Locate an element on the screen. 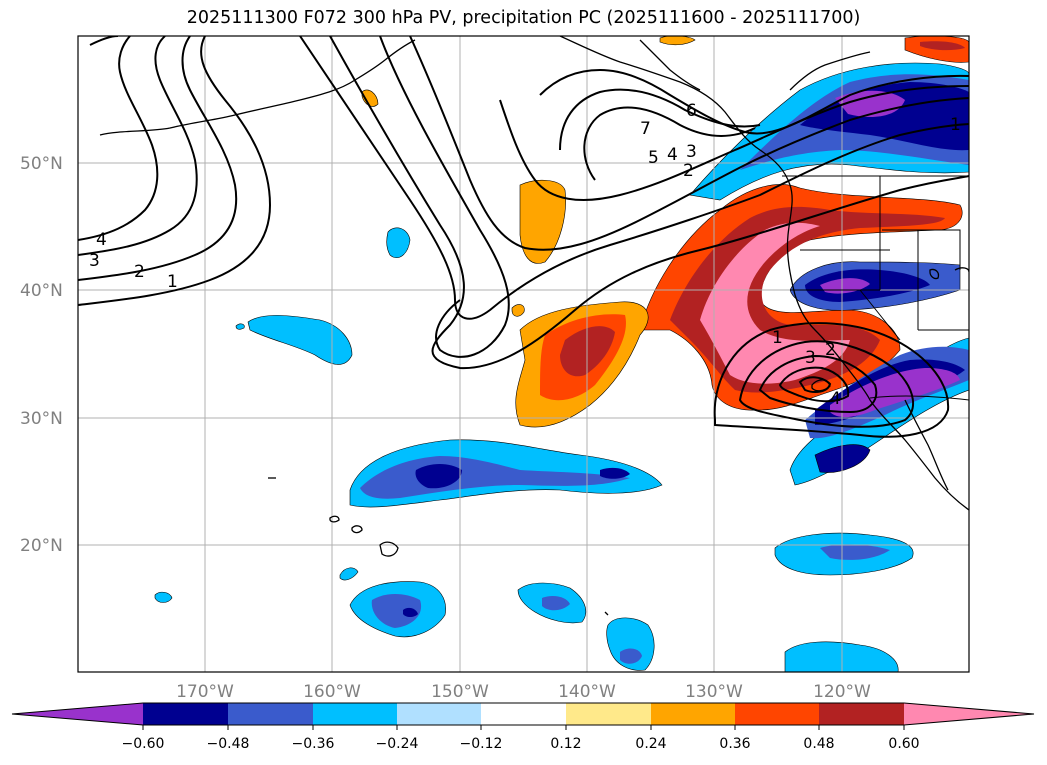 This screenshot has width=1047, height=765. lon-label: 150°W is located at coordinates (460, 692).